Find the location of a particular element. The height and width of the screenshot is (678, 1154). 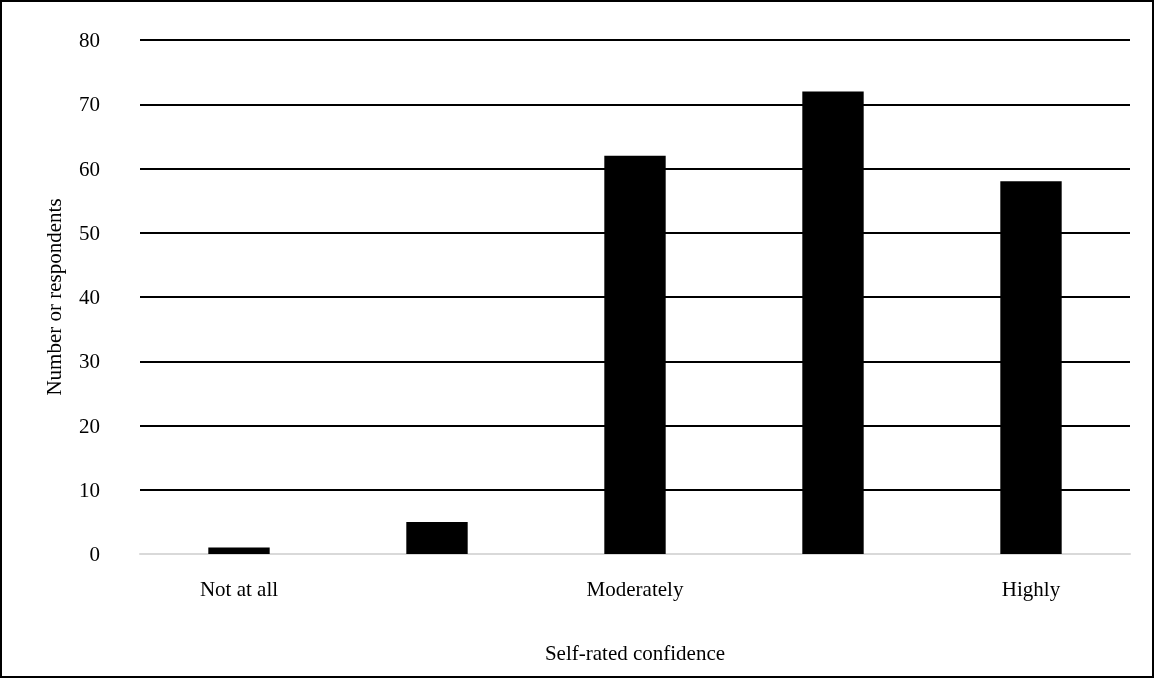

y-tick-label: 0 is located at coordinates (94, 554).